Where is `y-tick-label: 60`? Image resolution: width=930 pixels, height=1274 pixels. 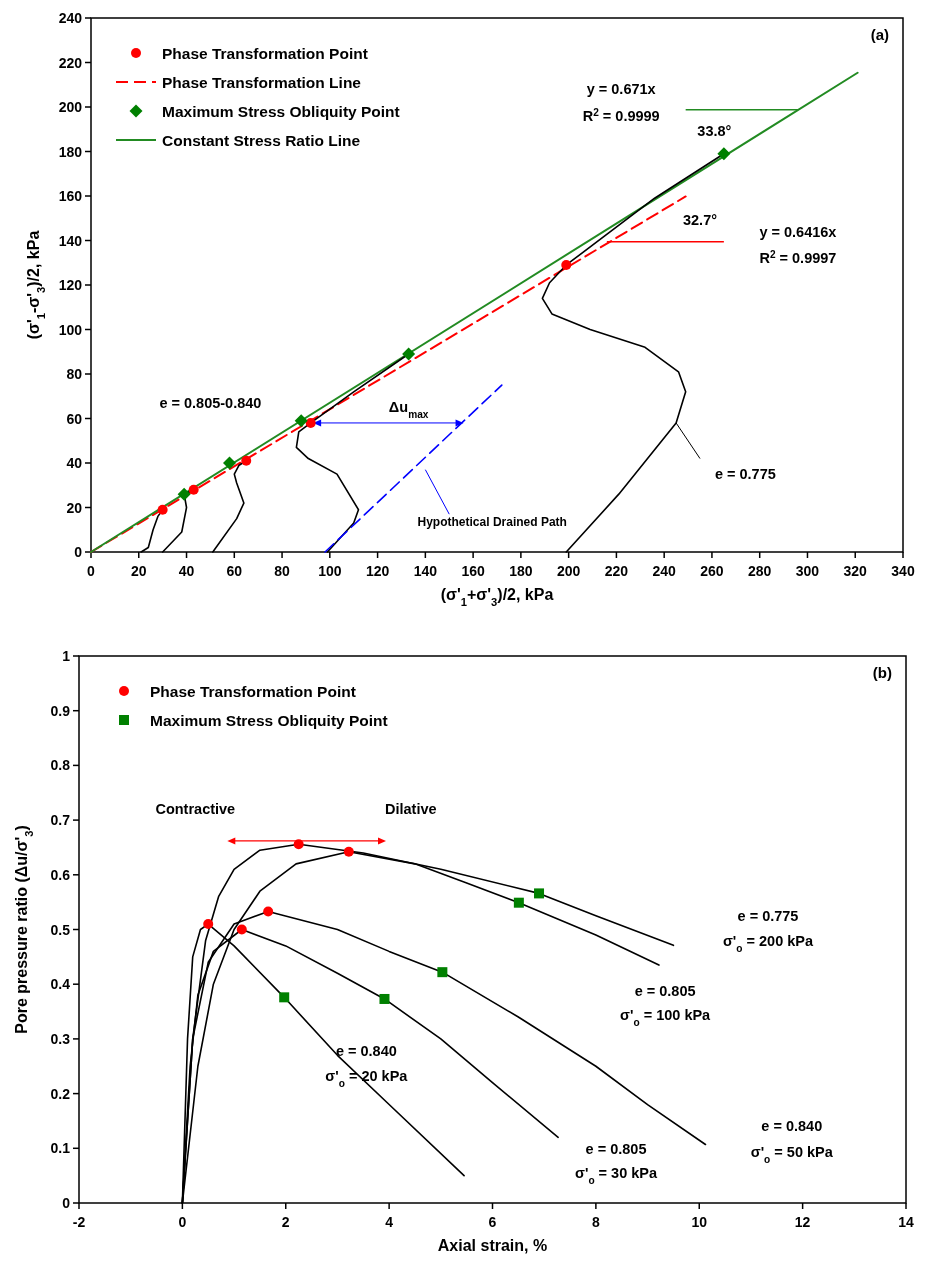 y-tick-label: 60 is located at coordinates (74, 418).